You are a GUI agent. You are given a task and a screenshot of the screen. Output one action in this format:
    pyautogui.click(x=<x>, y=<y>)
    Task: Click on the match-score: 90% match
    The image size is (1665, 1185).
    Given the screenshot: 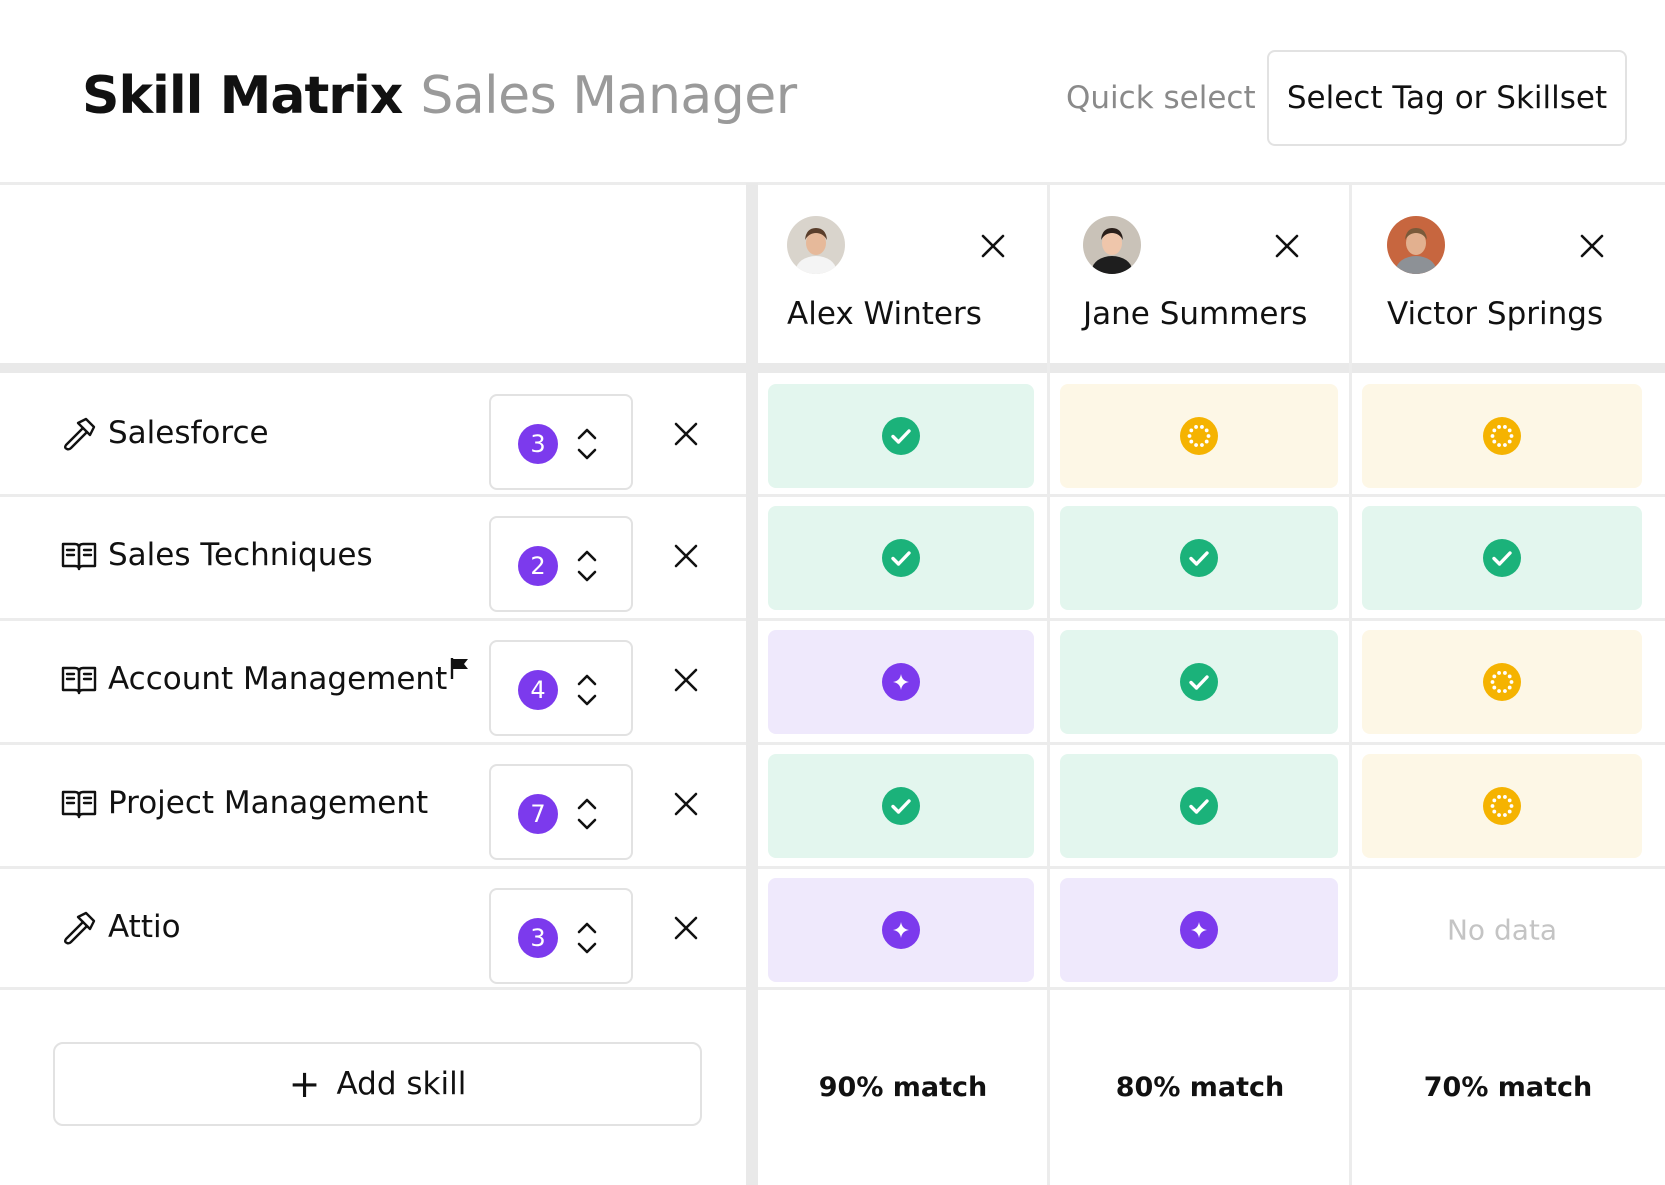 What is the action you would take?
    pyautogui.click(x=903, y=1087)
    